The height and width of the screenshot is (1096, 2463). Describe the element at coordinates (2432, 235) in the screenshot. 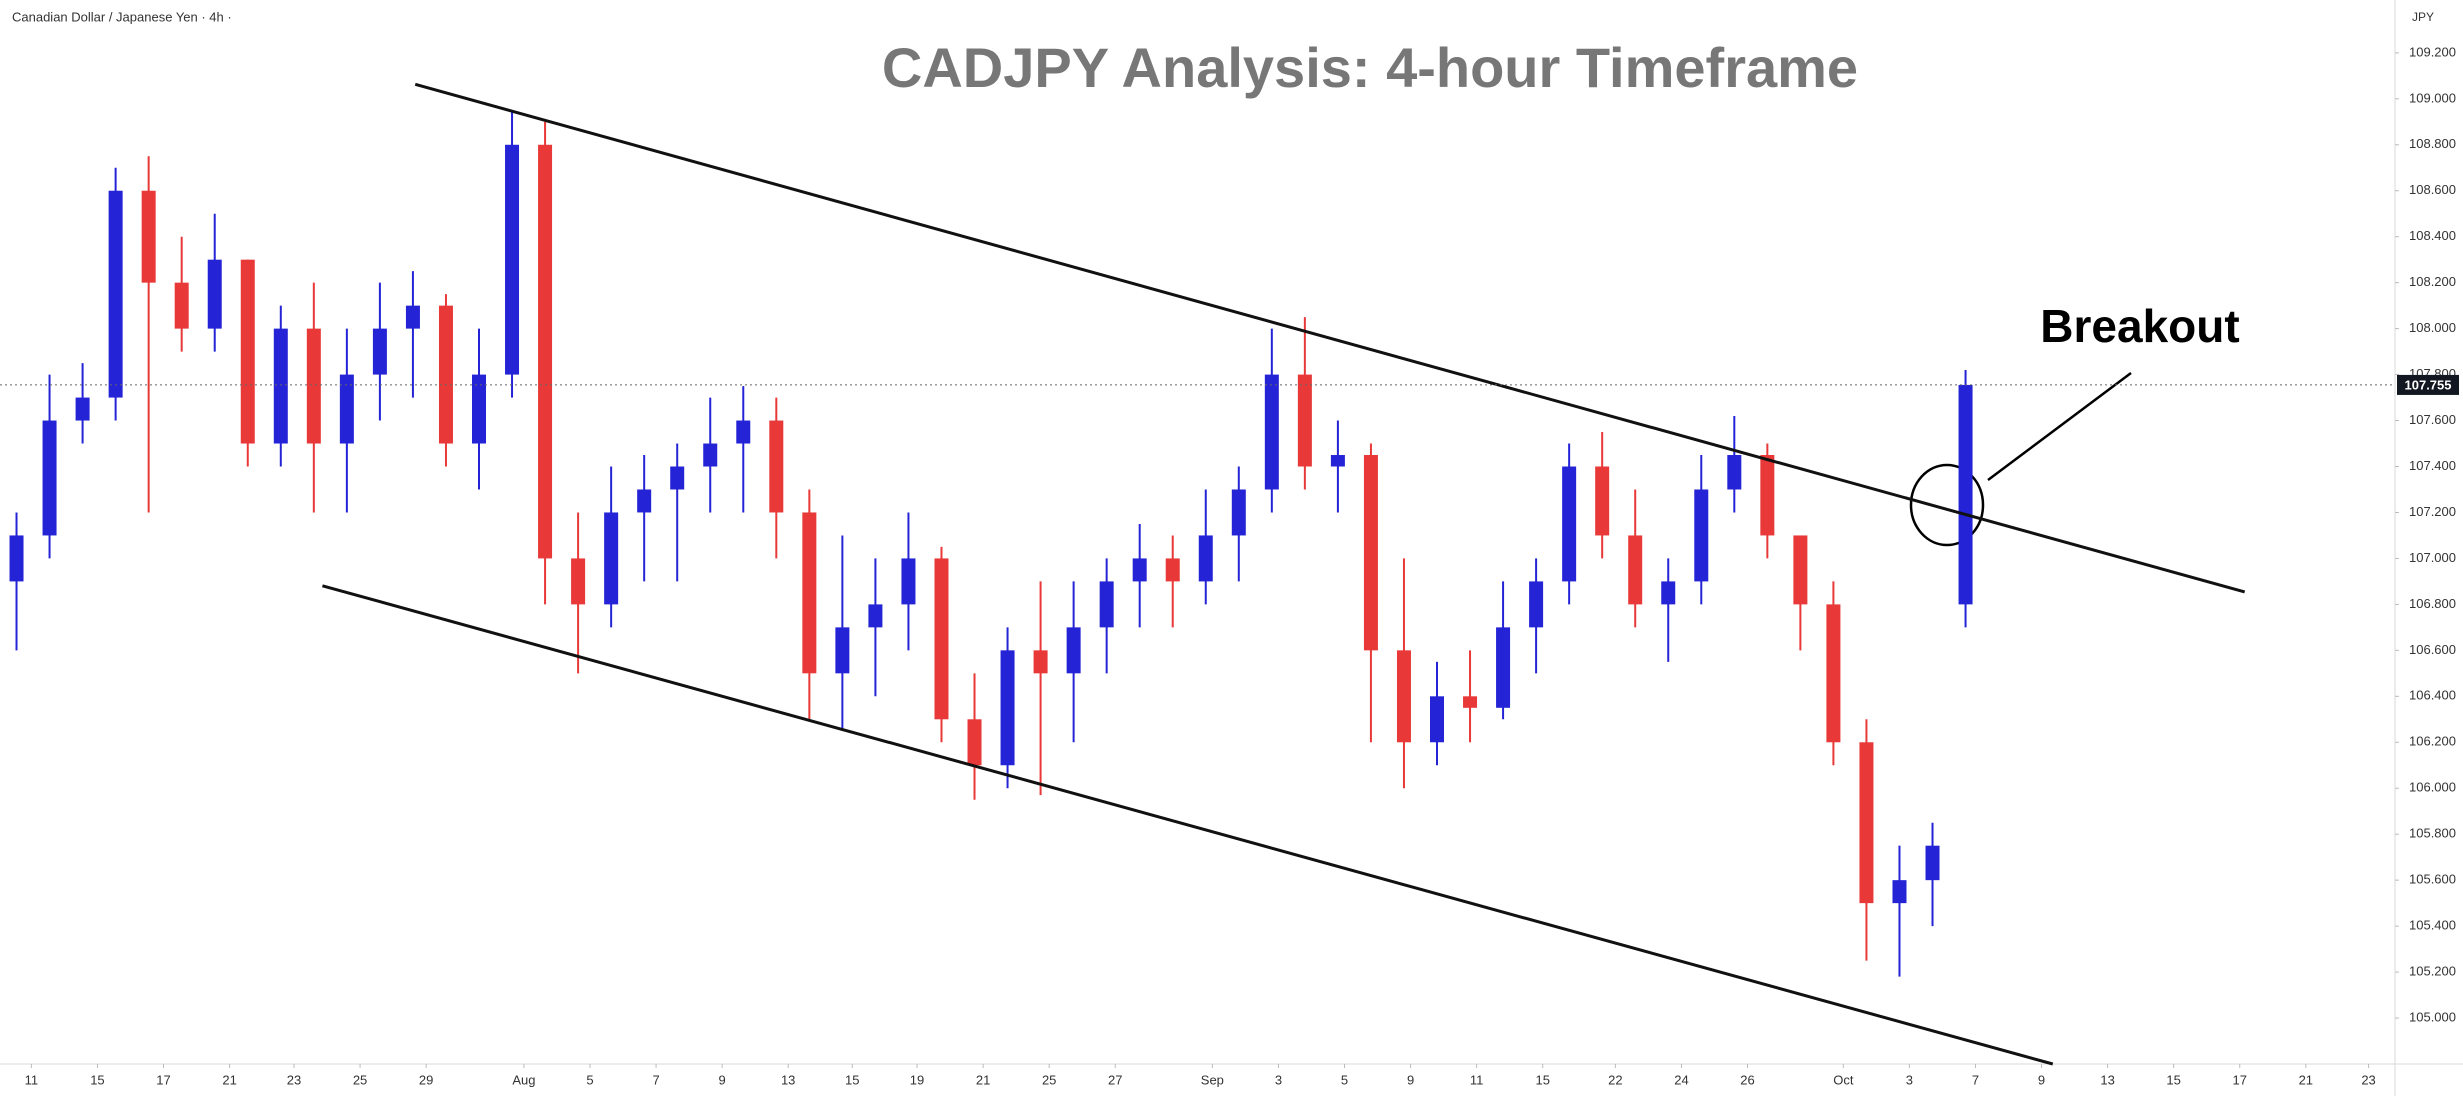

I see `y-tick-label: 108.400` at that location.